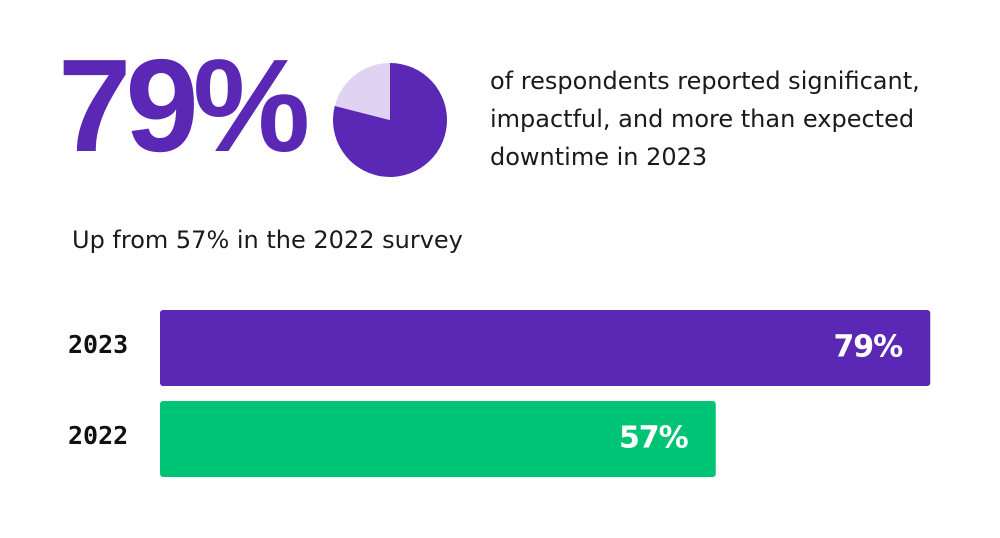 This screenshot has height=538, width=1000. What do you see at coordinates (267, 240) in the screenshot?
I see `subtitle: Up from 57% in the 2022 survey` at bounding box center [267, 240].